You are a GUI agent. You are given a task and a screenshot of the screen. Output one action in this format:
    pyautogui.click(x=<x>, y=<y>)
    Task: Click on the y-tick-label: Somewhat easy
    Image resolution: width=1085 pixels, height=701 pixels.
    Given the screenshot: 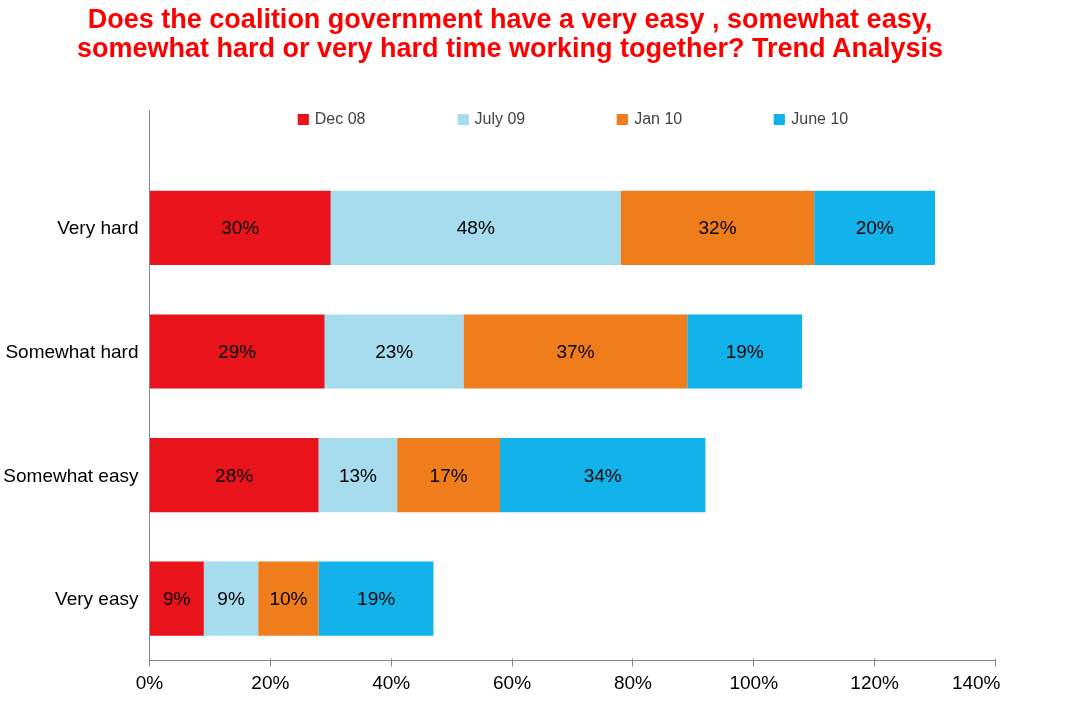 What is the action you would take?
    pyautogui.click(x=71, y=475)
    